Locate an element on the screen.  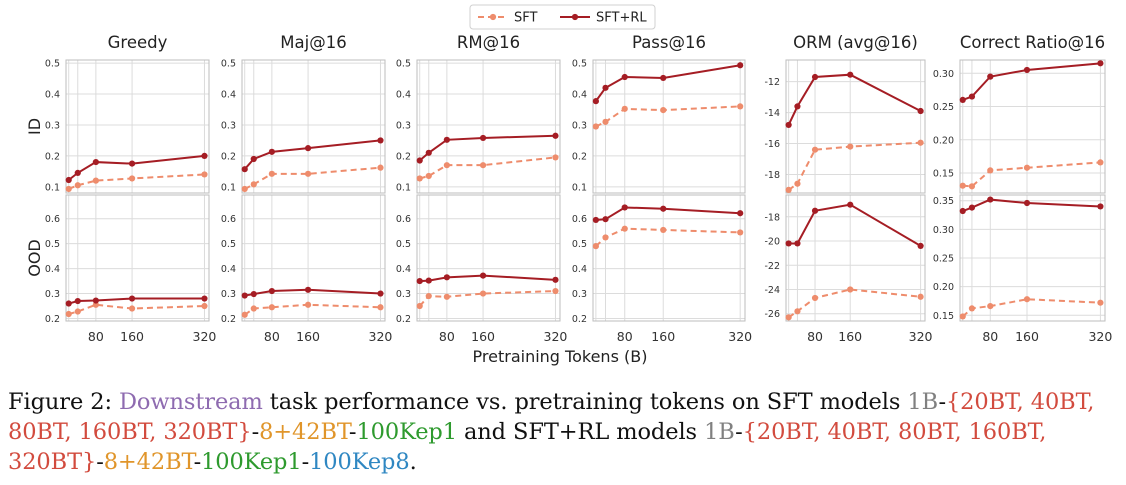
x-tick-label: 160 is located at coordinates (308, 336).